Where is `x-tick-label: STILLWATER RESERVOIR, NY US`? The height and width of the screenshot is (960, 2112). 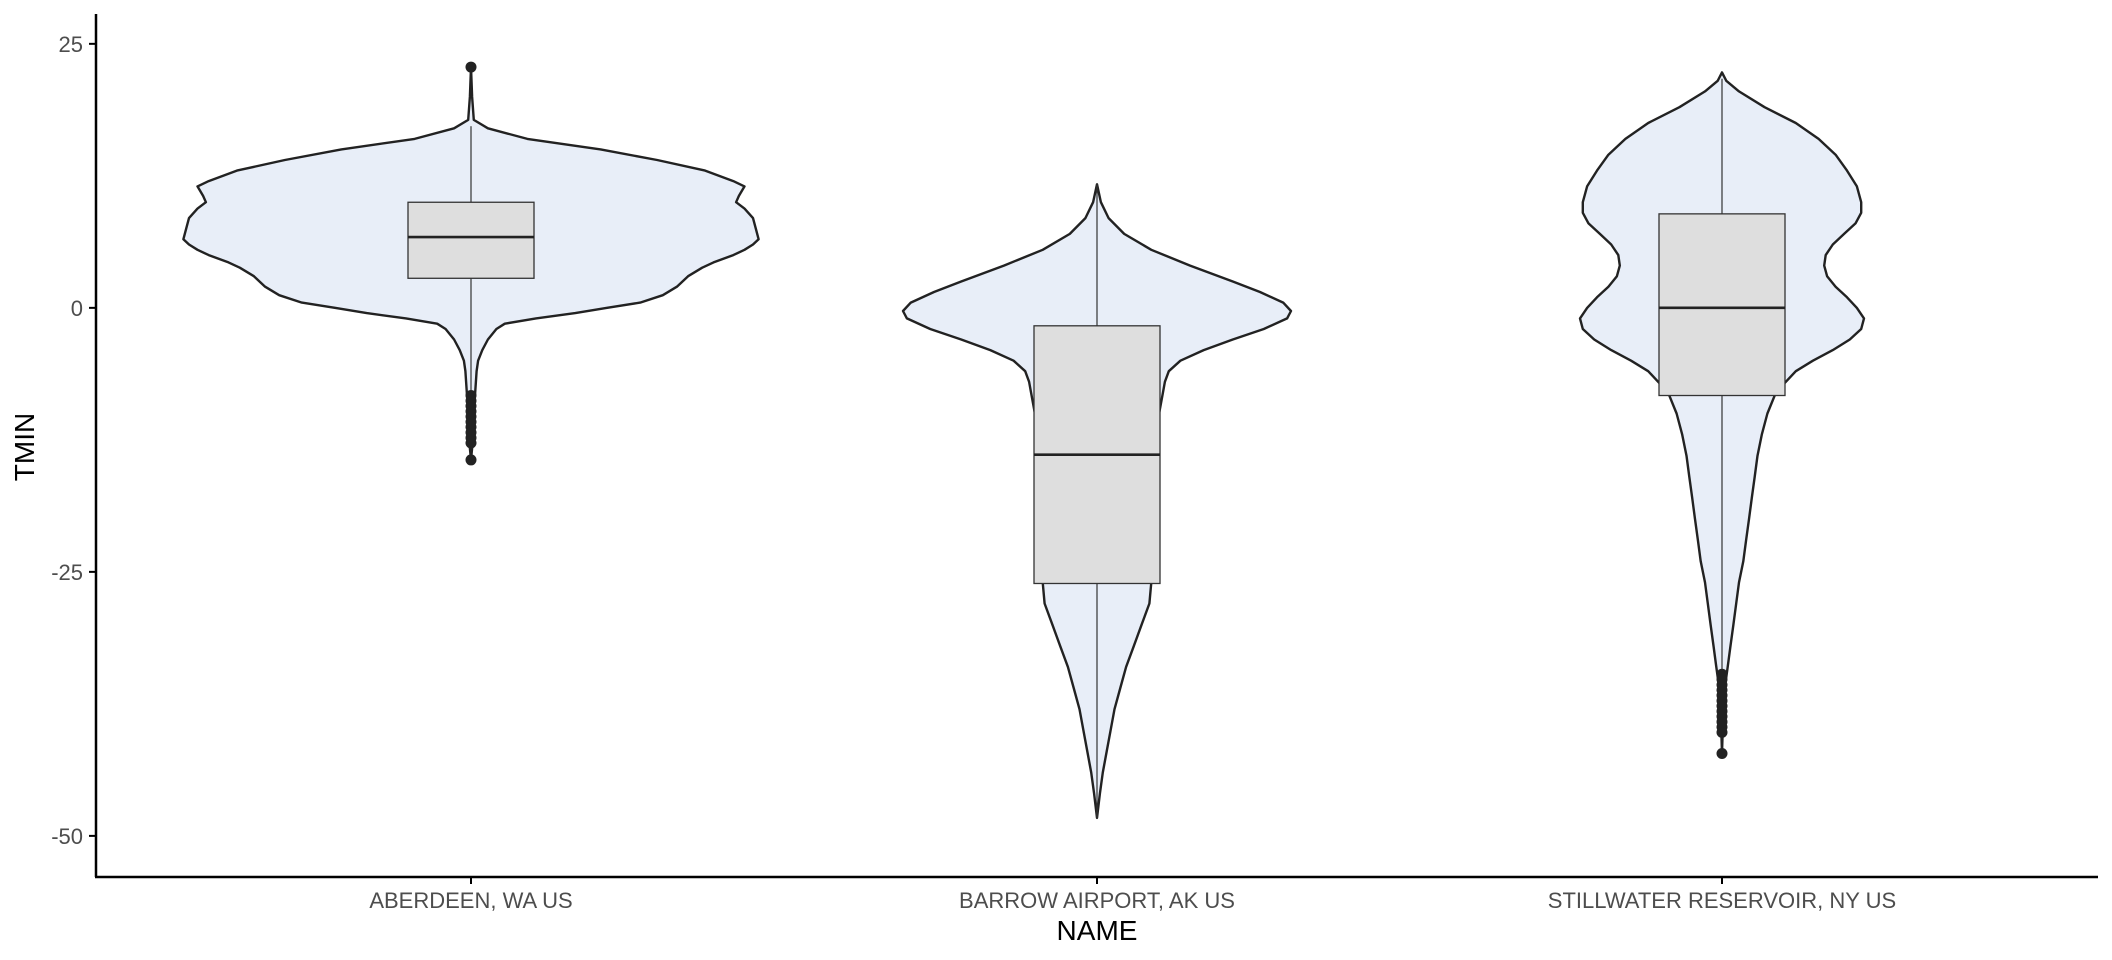
x-tick-label: STILLWATER RESERVOIR, NY US is located at coordinates (1722, 900).